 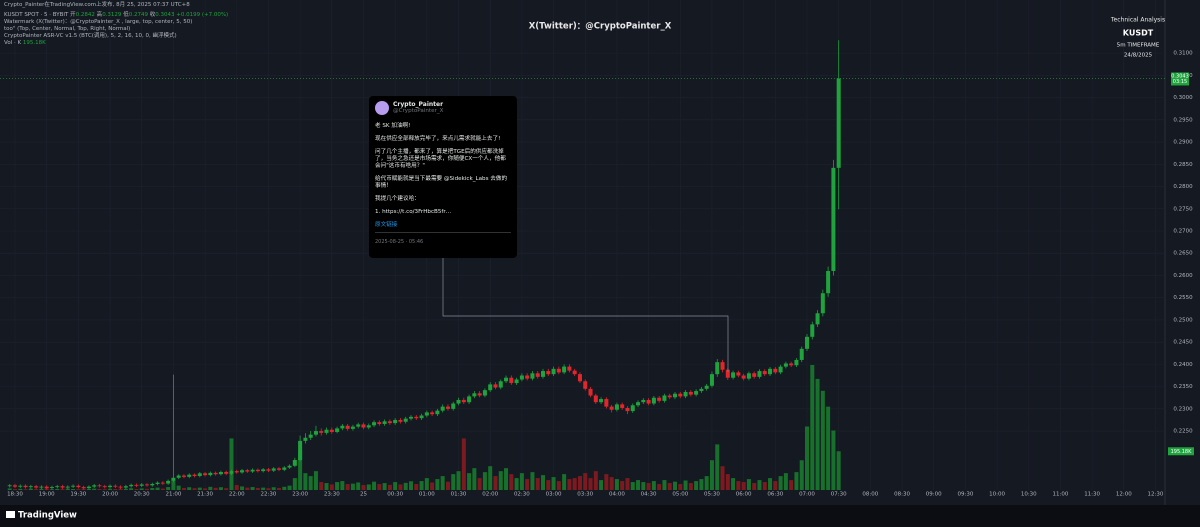 I want to click on ohlc-label: 高, so click(x=99, y=15).